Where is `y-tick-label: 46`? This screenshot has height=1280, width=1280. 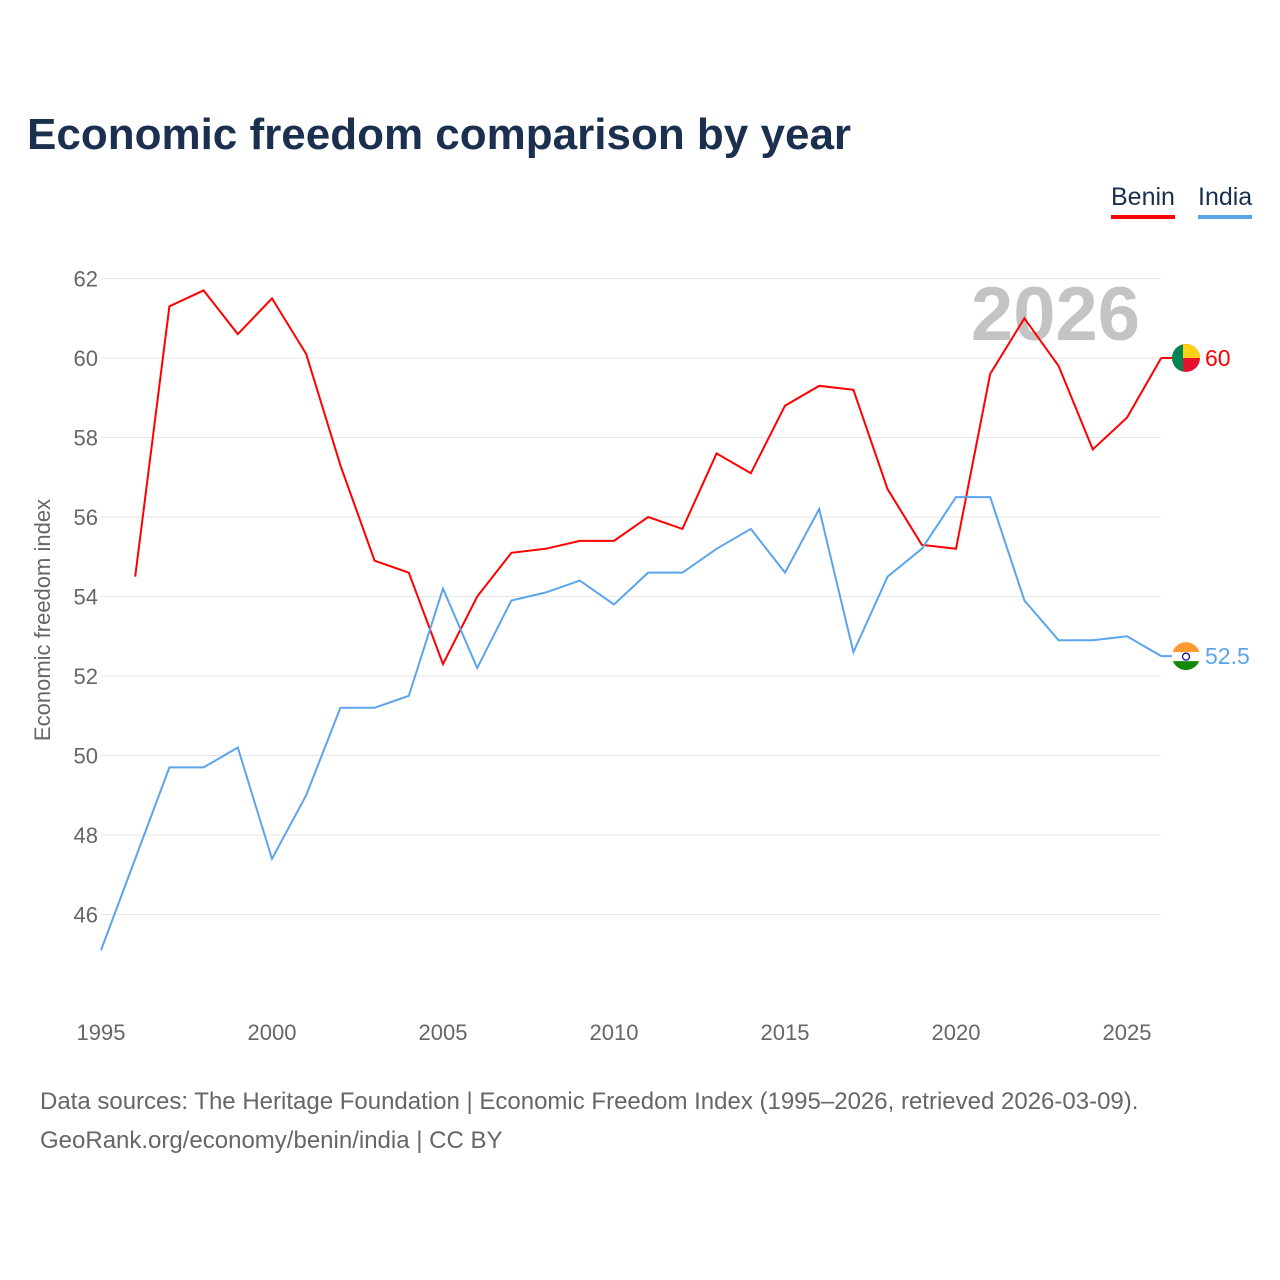 y-tick-label: 46 is located at coordinates (86, 915).